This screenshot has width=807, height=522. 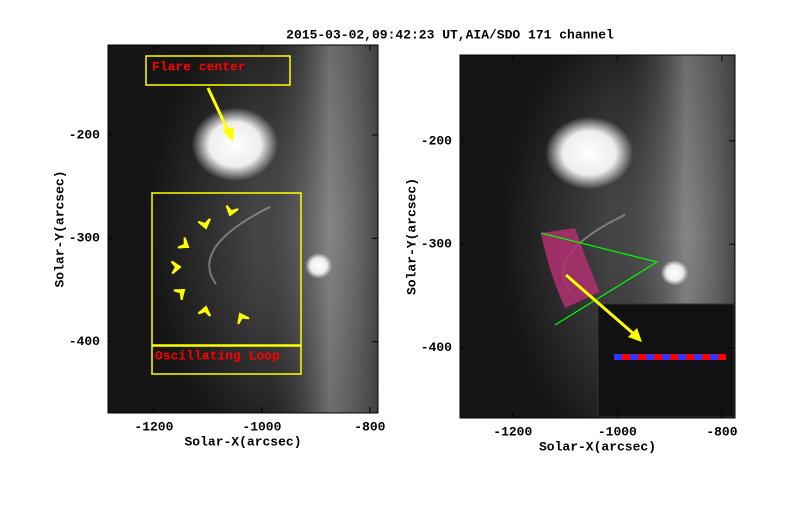 I want to click on annotation: Flare center, so click(x=199, y=66).